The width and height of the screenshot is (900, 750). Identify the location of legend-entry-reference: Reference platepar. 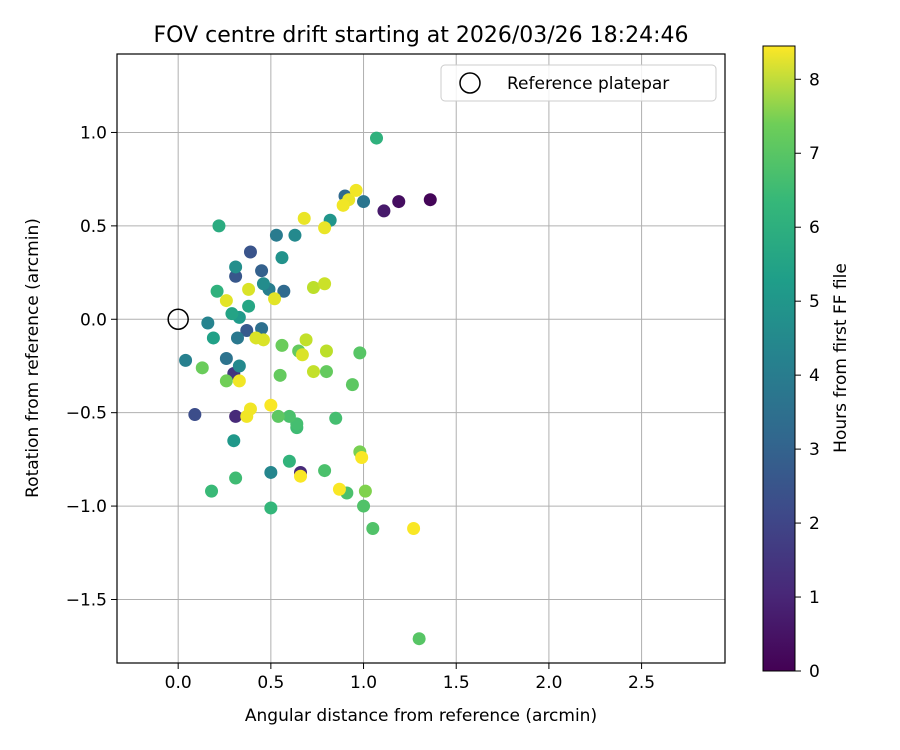
(588, 84).